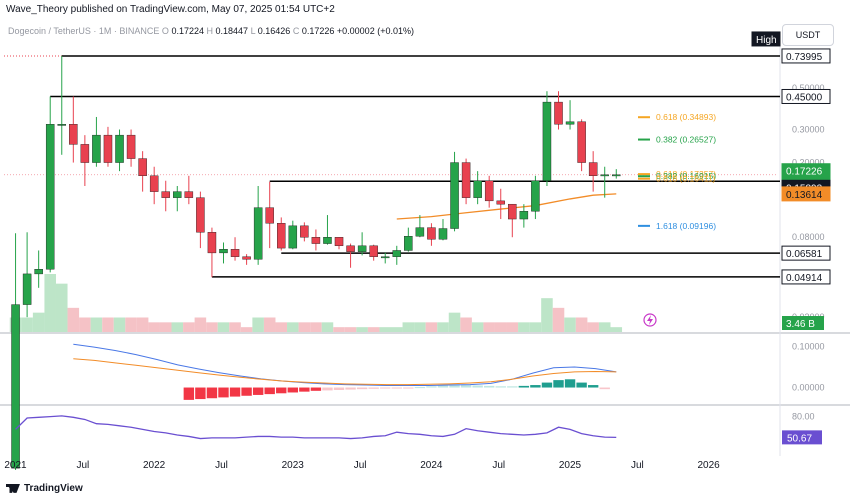  What do you see at coordinates (570, 465) in the screenshot?
I see `x-tick-label: 2025` at bounding box center [570, 465].